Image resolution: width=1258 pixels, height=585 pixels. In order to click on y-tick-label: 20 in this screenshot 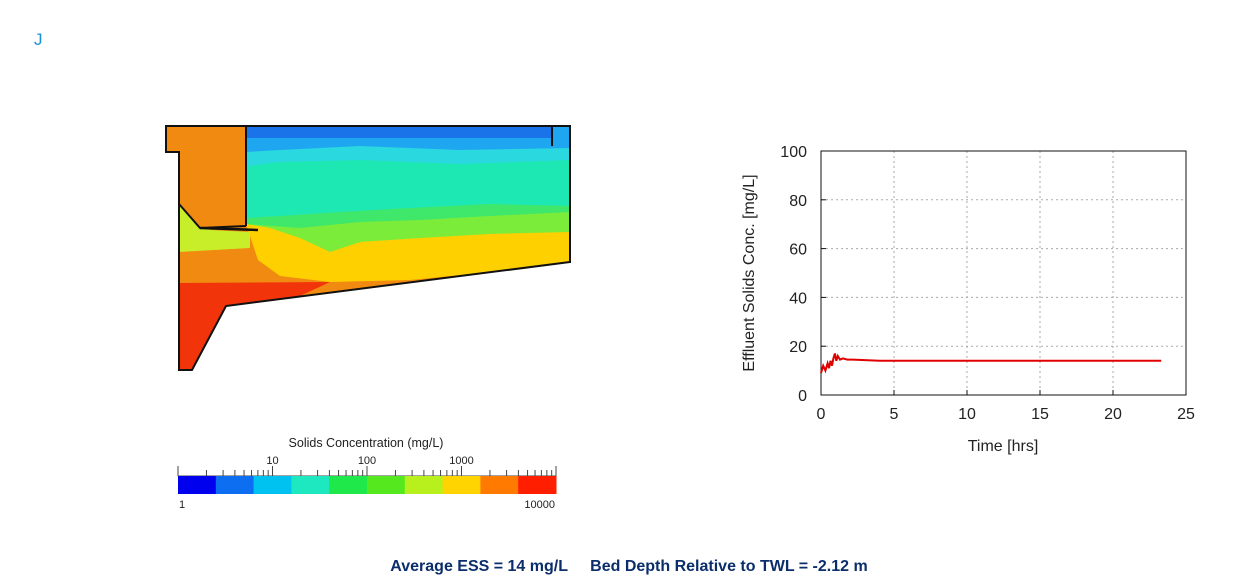, I will do `click(798, 347)`.